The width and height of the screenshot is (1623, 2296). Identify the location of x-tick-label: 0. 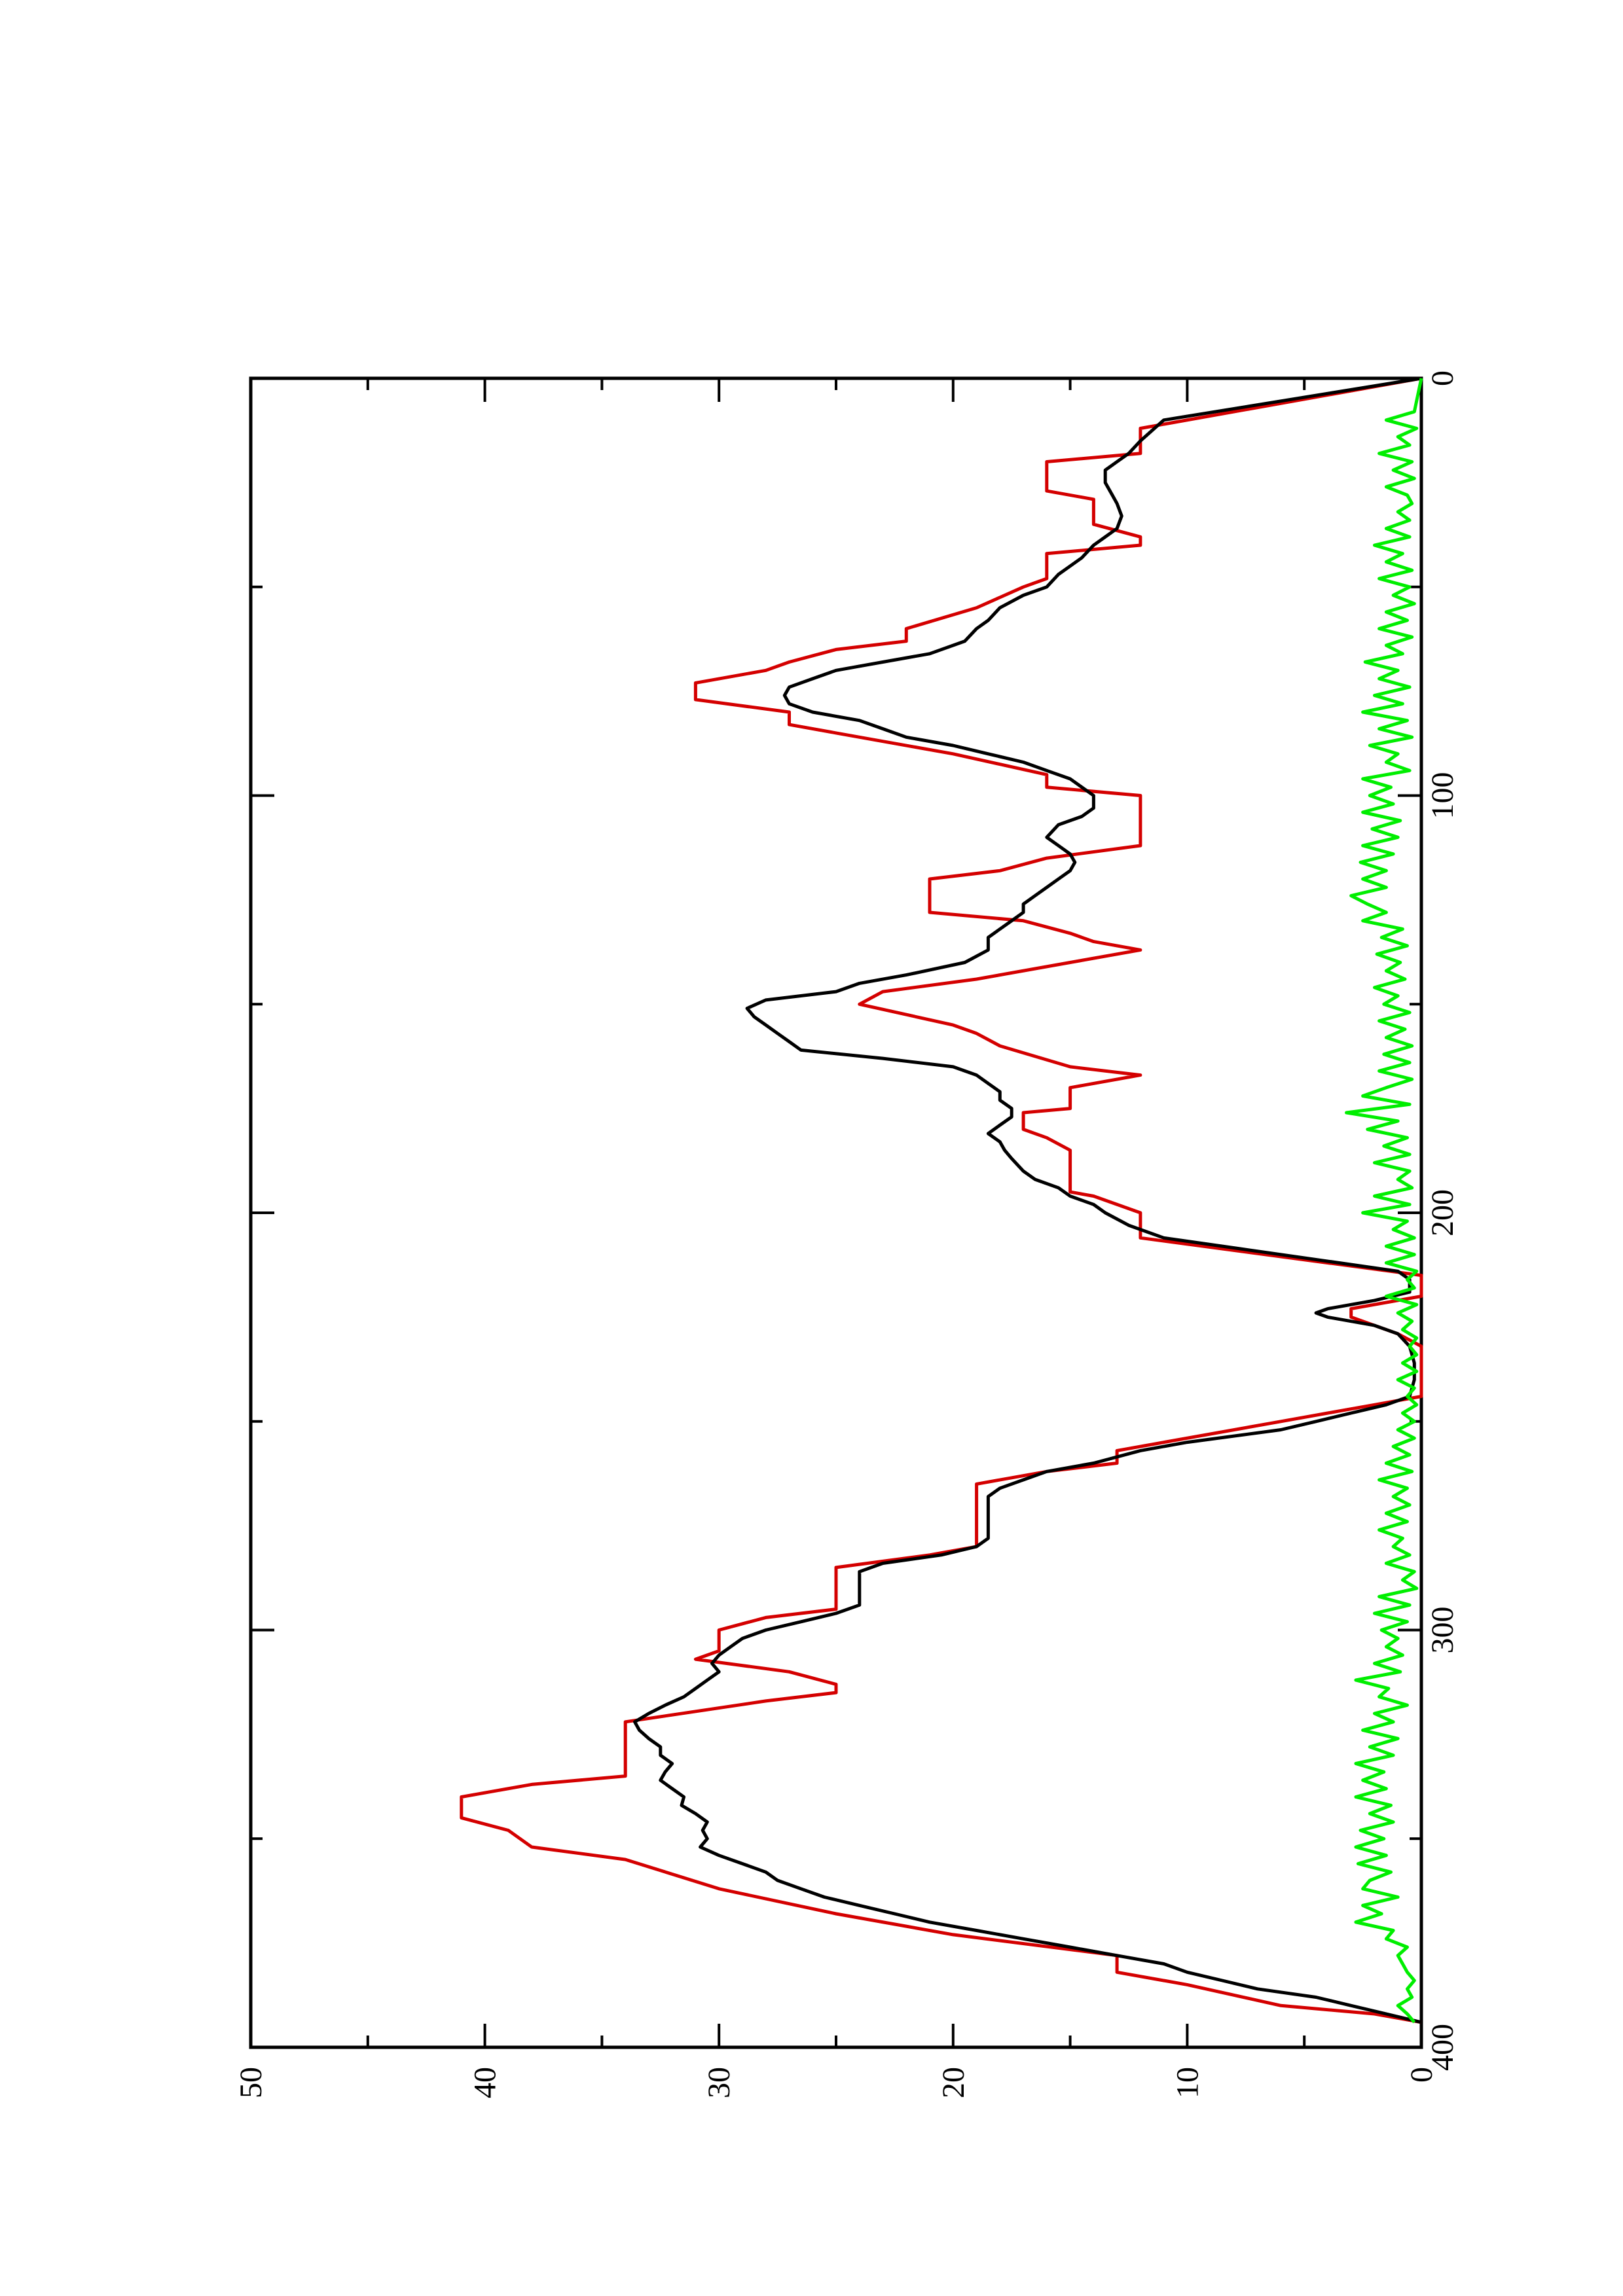
(1442, 378).